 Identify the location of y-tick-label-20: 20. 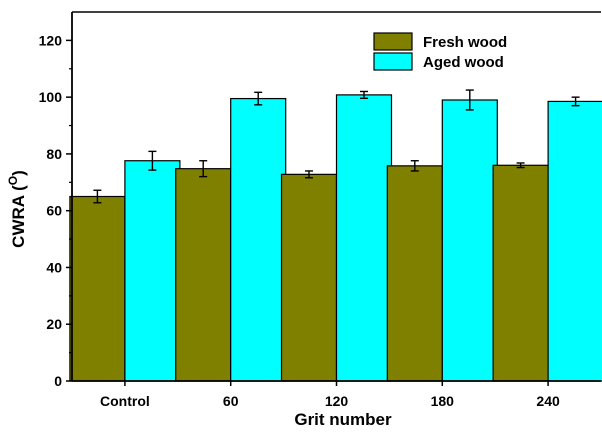
(54, 324).